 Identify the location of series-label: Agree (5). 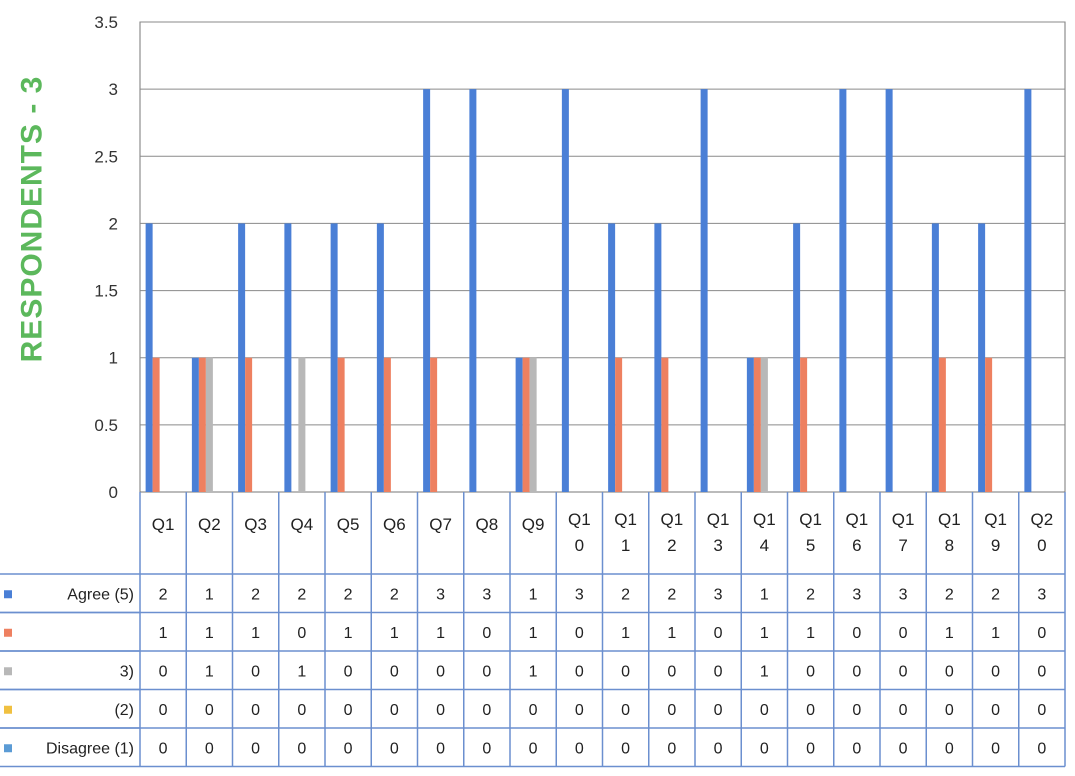
(100, 594).